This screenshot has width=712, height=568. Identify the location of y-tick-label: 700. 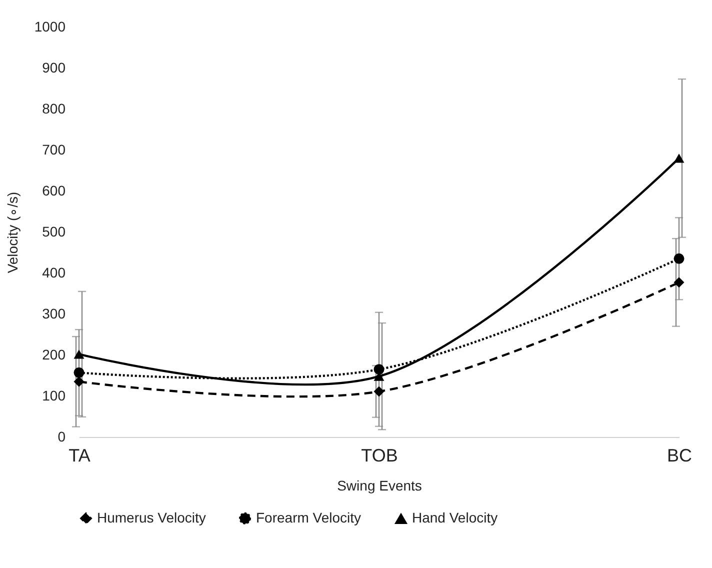
(54, 150).